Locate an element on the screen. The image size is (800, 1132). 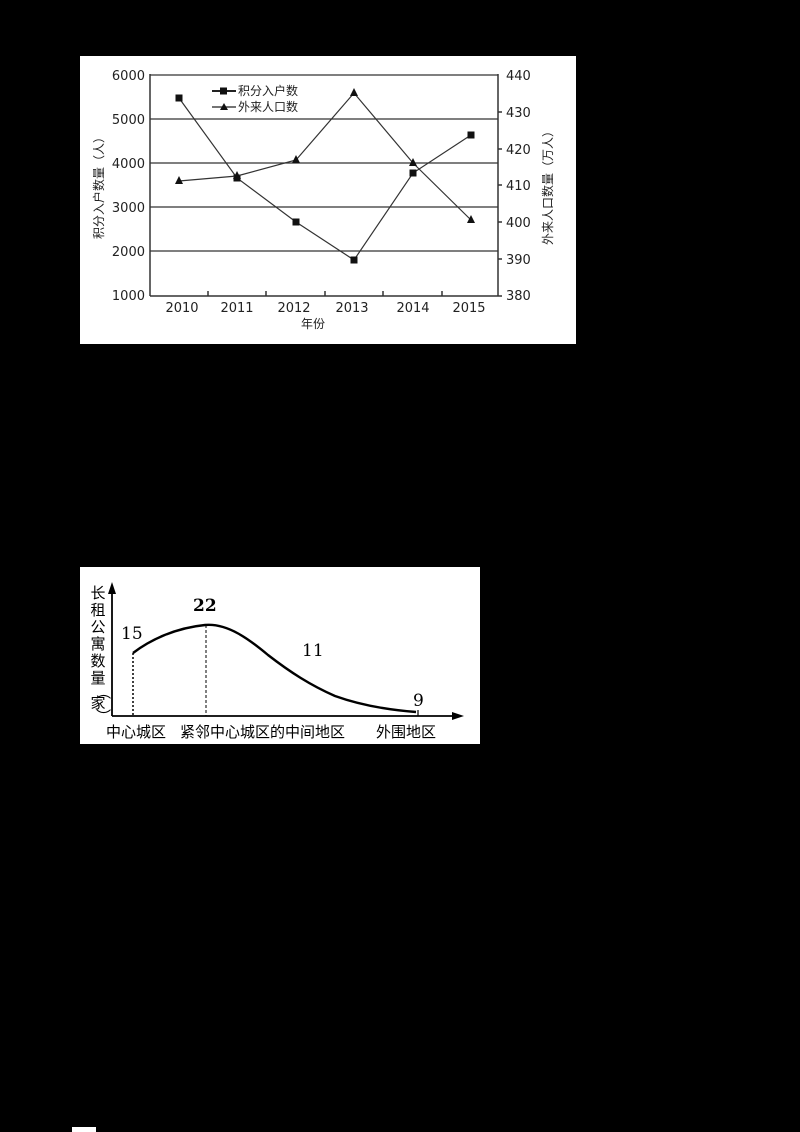
value-label: 11 is located at coordinates (313, 651).